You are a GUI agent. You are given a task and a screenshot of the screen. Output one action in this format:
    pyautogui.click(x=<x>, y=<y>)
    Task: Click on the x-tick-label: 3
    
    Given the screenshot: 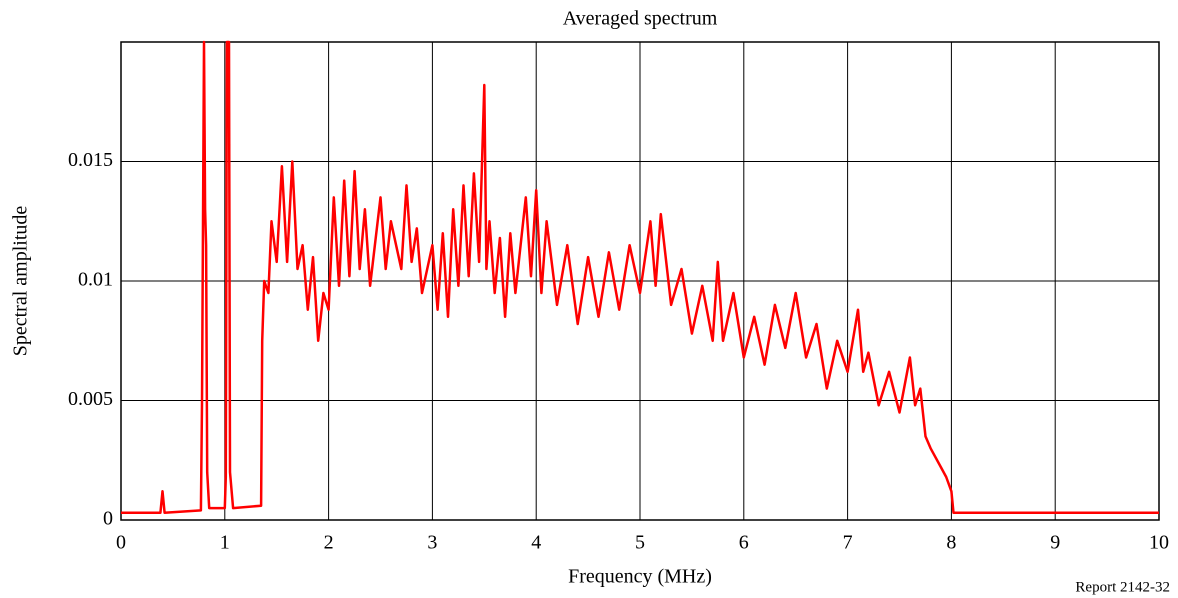 What is the action you would take?
    pyautogui.click(x=432, y=543)
    